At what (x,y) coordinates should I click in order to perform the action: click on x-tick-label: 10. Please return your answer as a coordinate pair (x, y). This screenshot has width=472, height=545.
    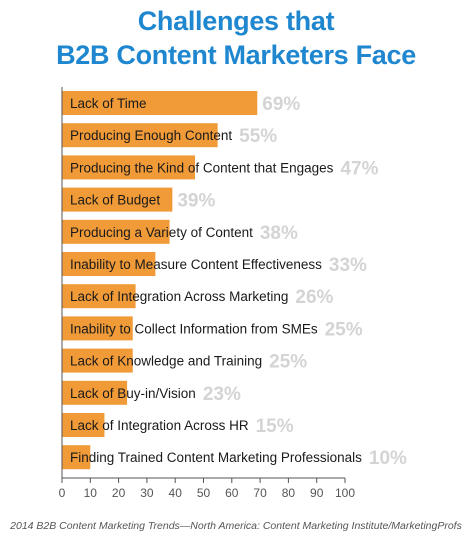
    Looking at the image, I should click on (91, 493).